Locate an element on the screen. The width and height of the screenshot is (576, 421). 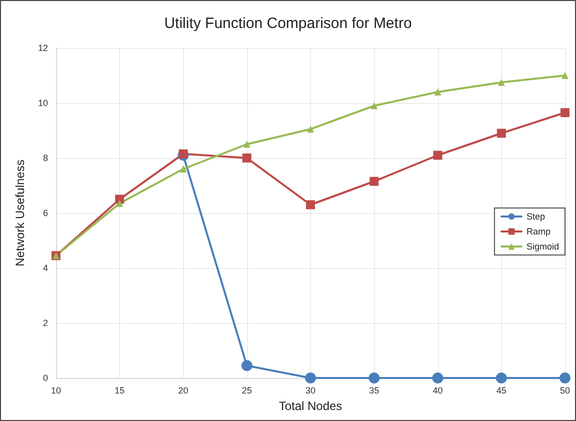
y-tick-label: 10 is located at coordinates (43, 103).